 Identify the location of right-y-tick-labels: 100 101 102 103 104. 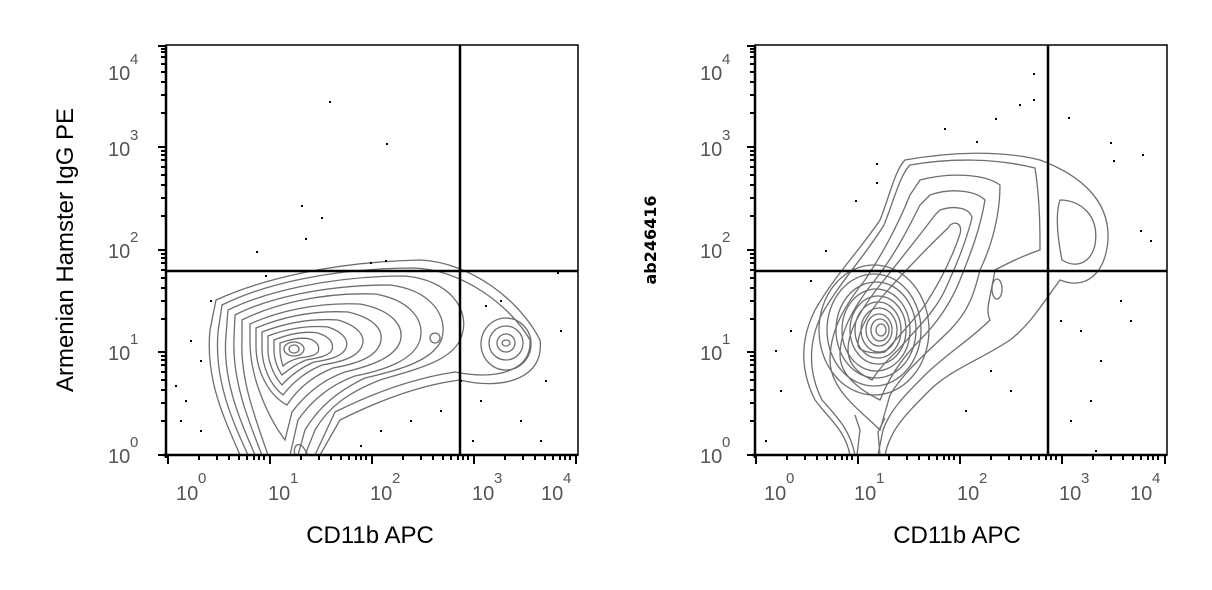
(715, 259).